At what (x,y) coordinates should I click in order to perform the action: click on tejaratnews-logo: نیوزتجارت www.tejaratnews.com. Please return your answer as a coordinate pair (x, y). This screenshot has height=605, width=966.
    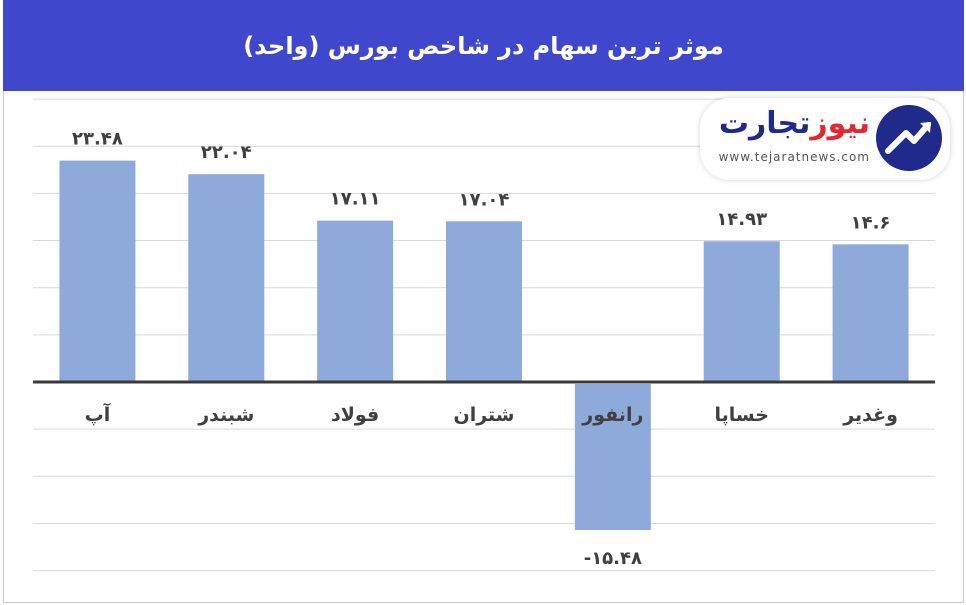
    Looking at the image, I should click on (825, 139).